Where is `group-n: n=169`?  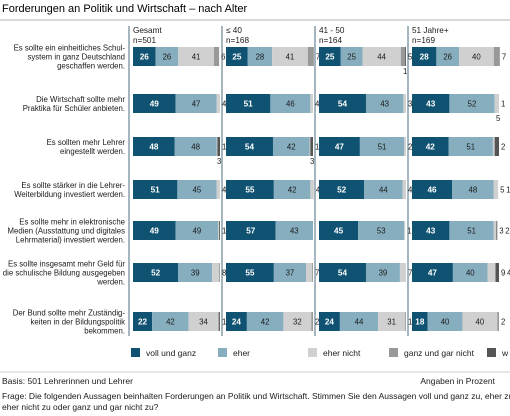 group-n: n=169 is located at coordinates (423, 40).